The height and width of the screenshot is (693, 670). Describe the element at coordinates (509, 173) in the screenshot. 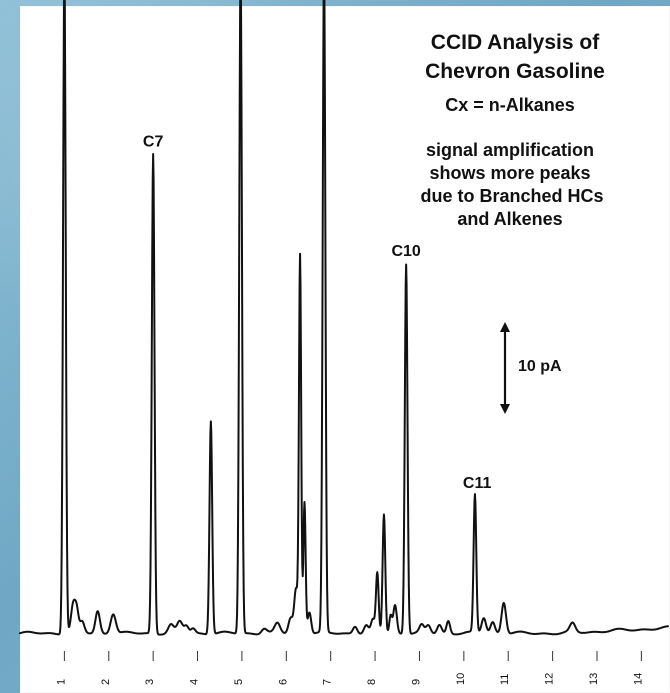

I see `annotation-line-3: shows more peaks` at that location.